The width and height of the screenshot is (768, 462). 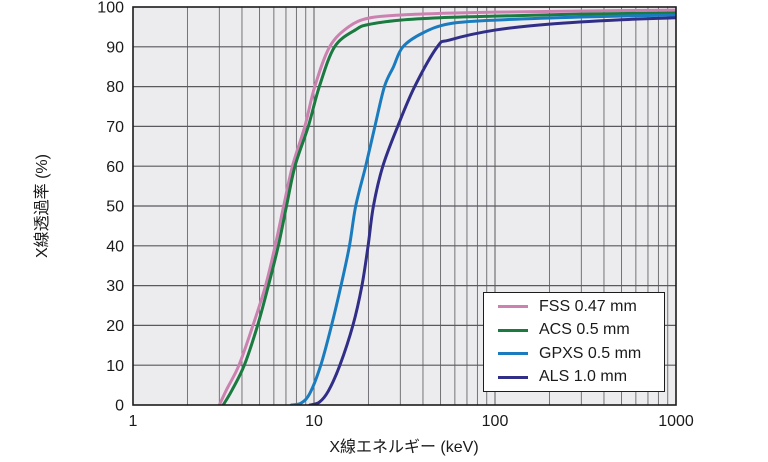 I want to click on y-tick-label: 40, so click(x=115, y=246).